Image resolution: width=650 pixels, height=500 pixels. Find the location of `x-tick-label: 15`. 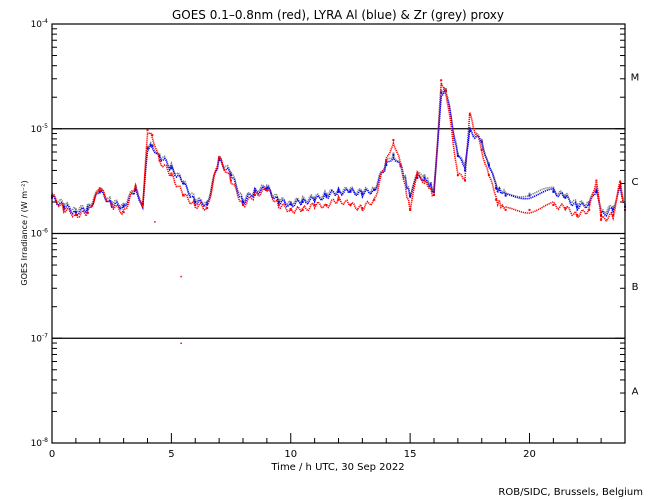

x-tick-label: 15 is located at coordinates (410, 454).